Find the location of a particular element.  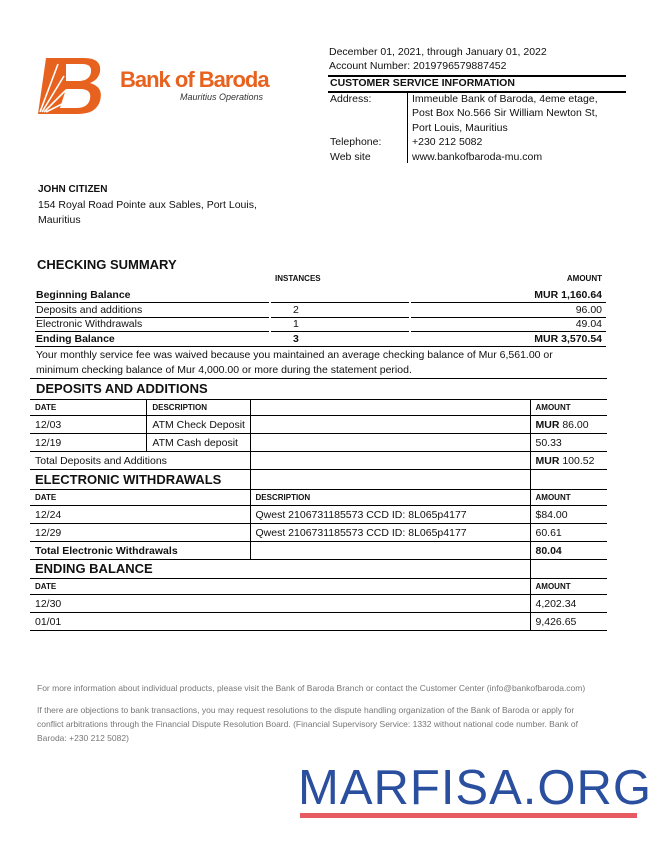

summary-row-instances: 2 is located at coordinates (296, 310).